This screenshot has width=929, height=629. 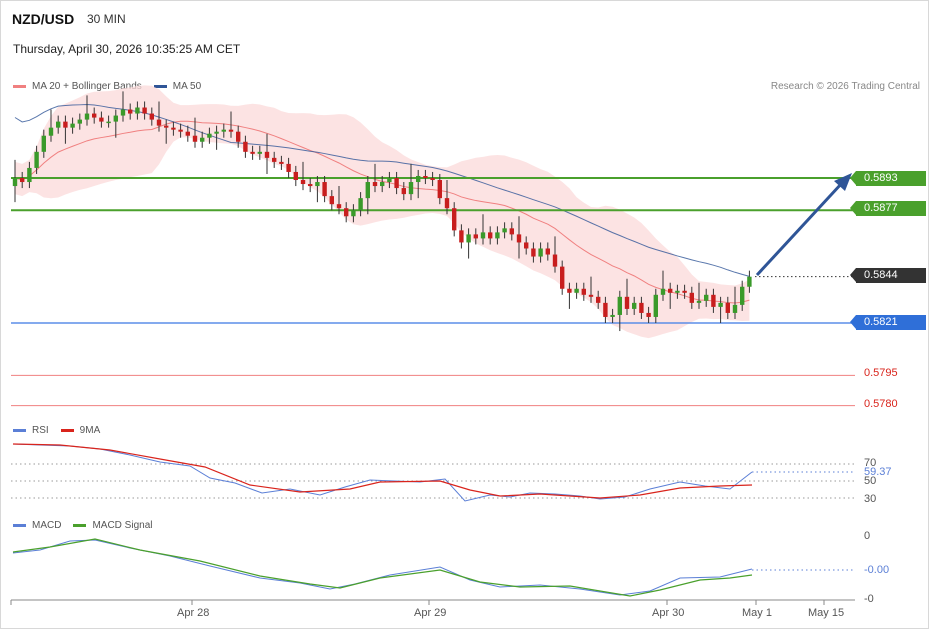 I want to click on current-price-tag: 0.5844, so click(x=888, y=275).